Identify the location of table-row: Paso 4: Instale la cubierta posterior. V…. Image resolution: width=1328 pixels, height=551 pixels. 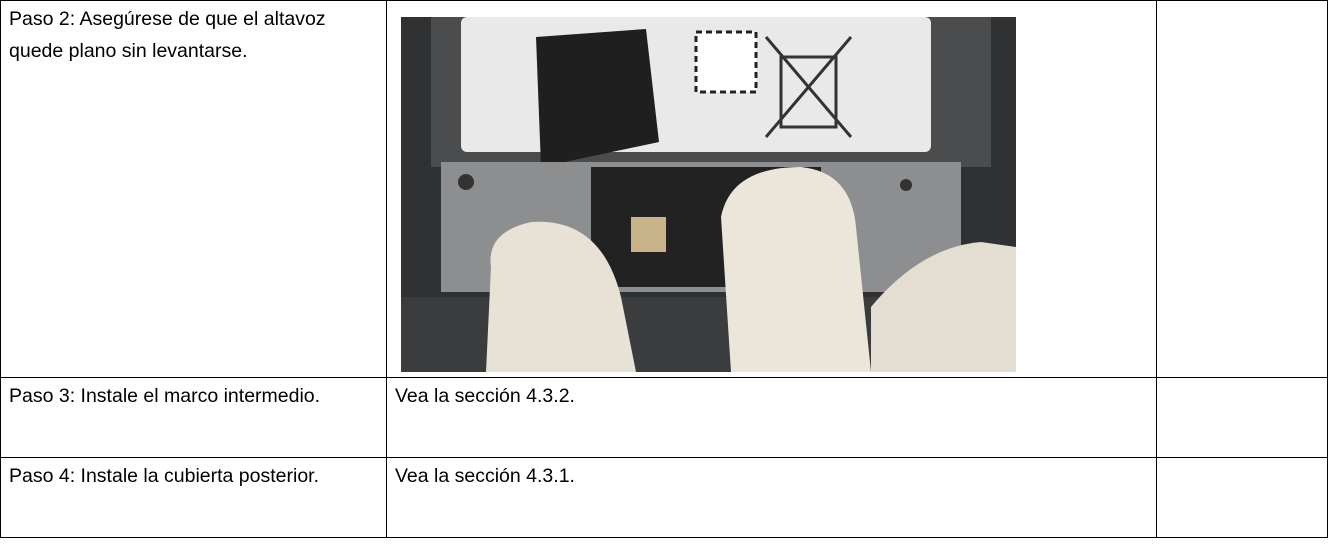
(664, 497).